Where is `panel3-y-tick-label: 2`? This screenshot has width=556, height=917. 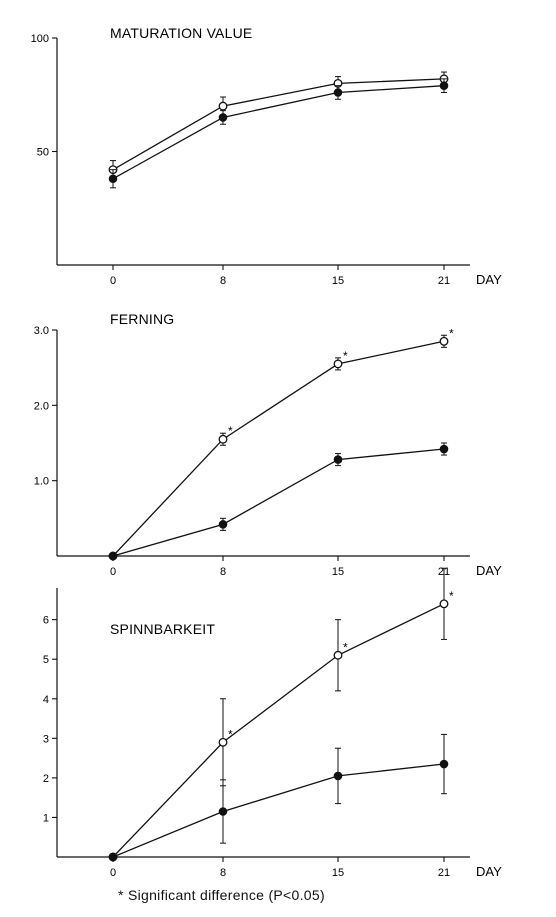
panel3-y-tick-label: 2 is located at coordinates (46, 779).